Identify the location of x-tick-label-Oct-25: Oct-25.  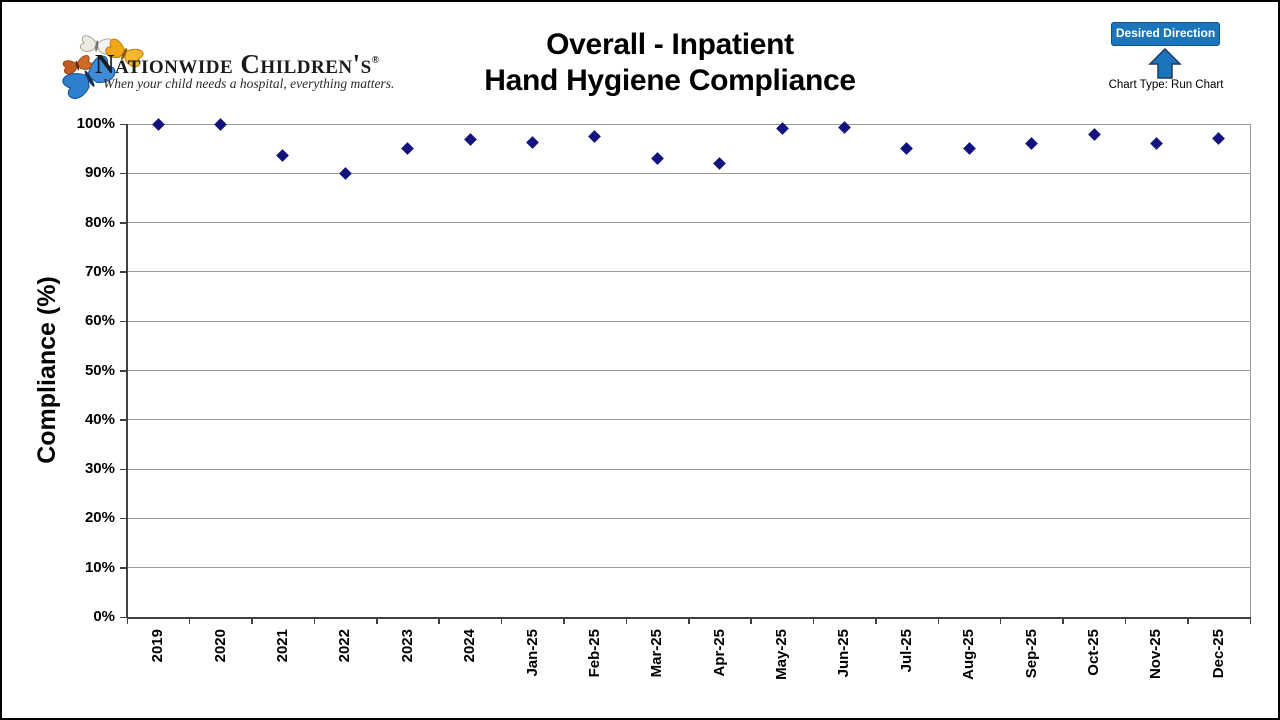
(1094, 652).